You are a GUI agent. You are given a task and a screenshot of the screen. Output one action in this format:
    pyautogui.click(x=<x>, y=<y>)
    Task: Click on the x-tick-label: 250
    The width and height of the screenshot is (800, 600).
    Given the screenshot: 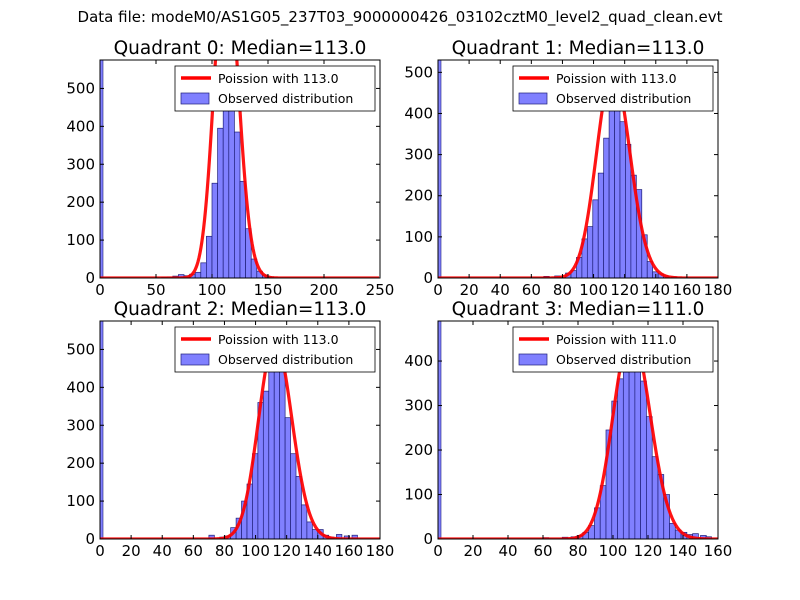 What is the action you would take?
    pyautogui.click(x=380, y=290)
    